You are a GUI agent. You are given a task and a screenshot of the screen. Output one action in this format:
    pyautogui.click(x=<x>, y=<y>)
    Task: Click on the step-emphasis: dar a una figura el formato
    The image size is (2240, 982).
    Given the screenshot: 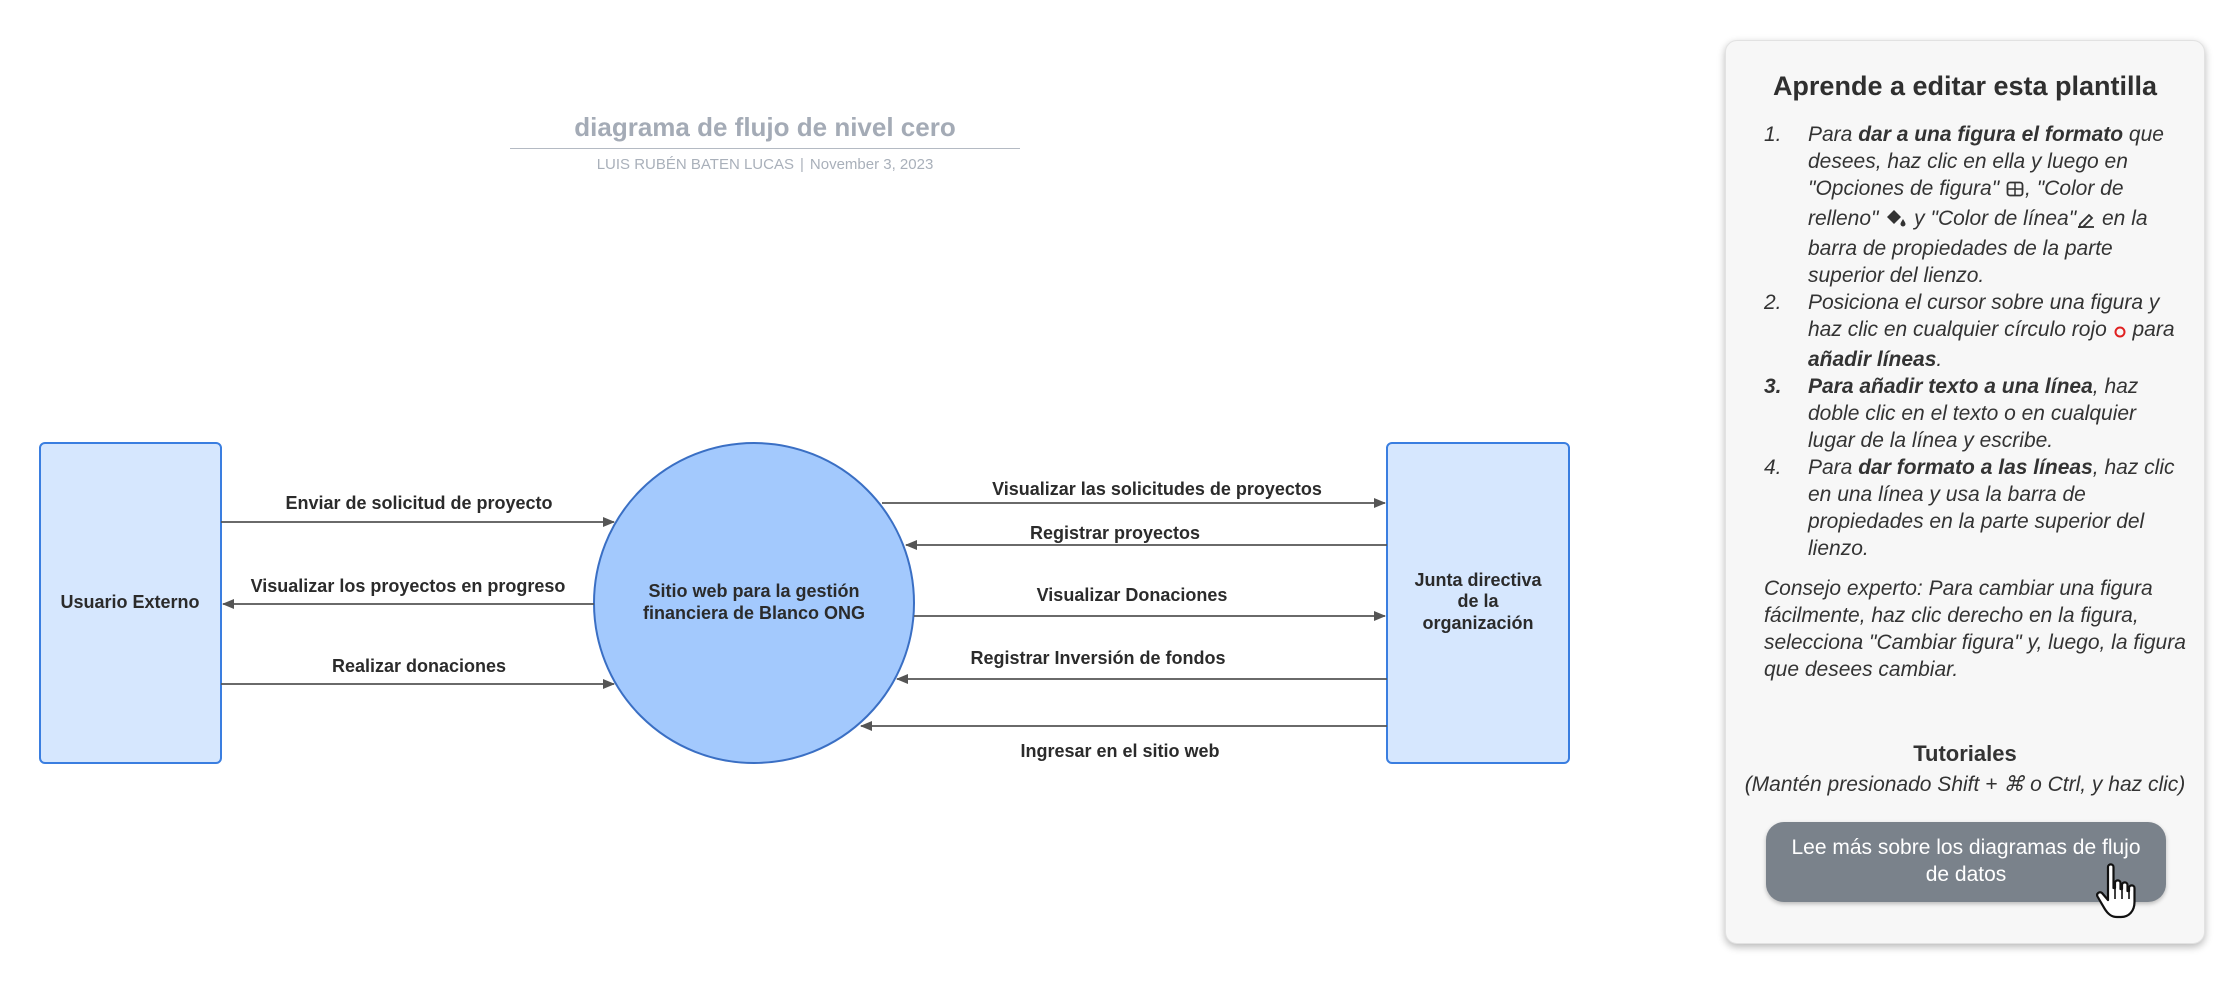 What is the action you would take?
    pyautogui.click(x=1991, y=134)
    